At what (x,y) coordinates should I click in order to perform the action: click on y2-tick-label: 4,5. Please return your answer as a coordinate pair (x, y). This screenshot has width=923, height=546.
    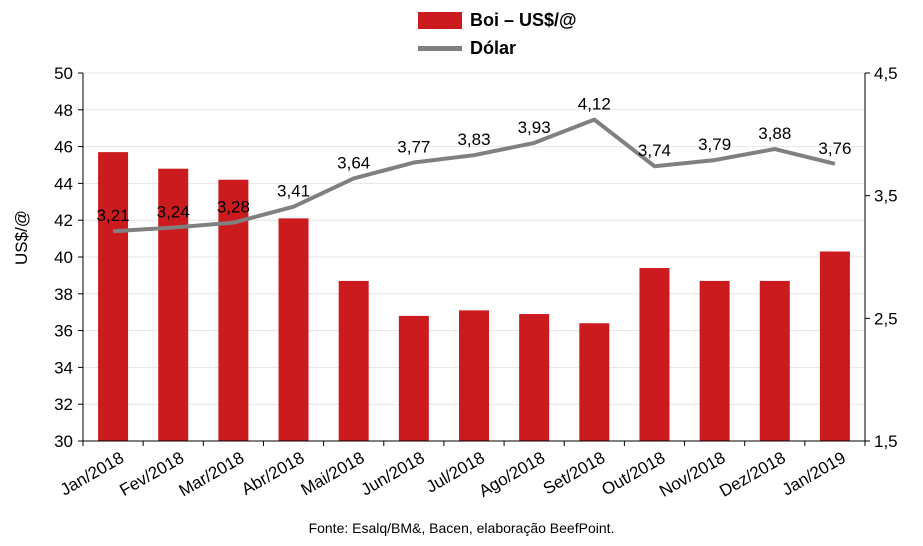
    Looking at the image, I should click on (886, 73).